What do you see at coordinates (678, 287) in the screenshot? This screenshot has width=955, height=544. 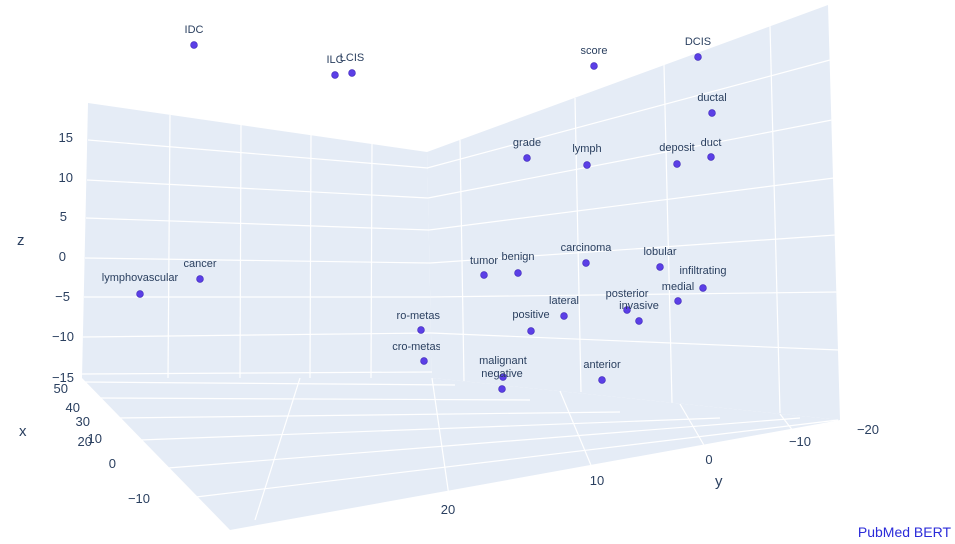 I see `point-label: medial` at bounding box center [678, 287].